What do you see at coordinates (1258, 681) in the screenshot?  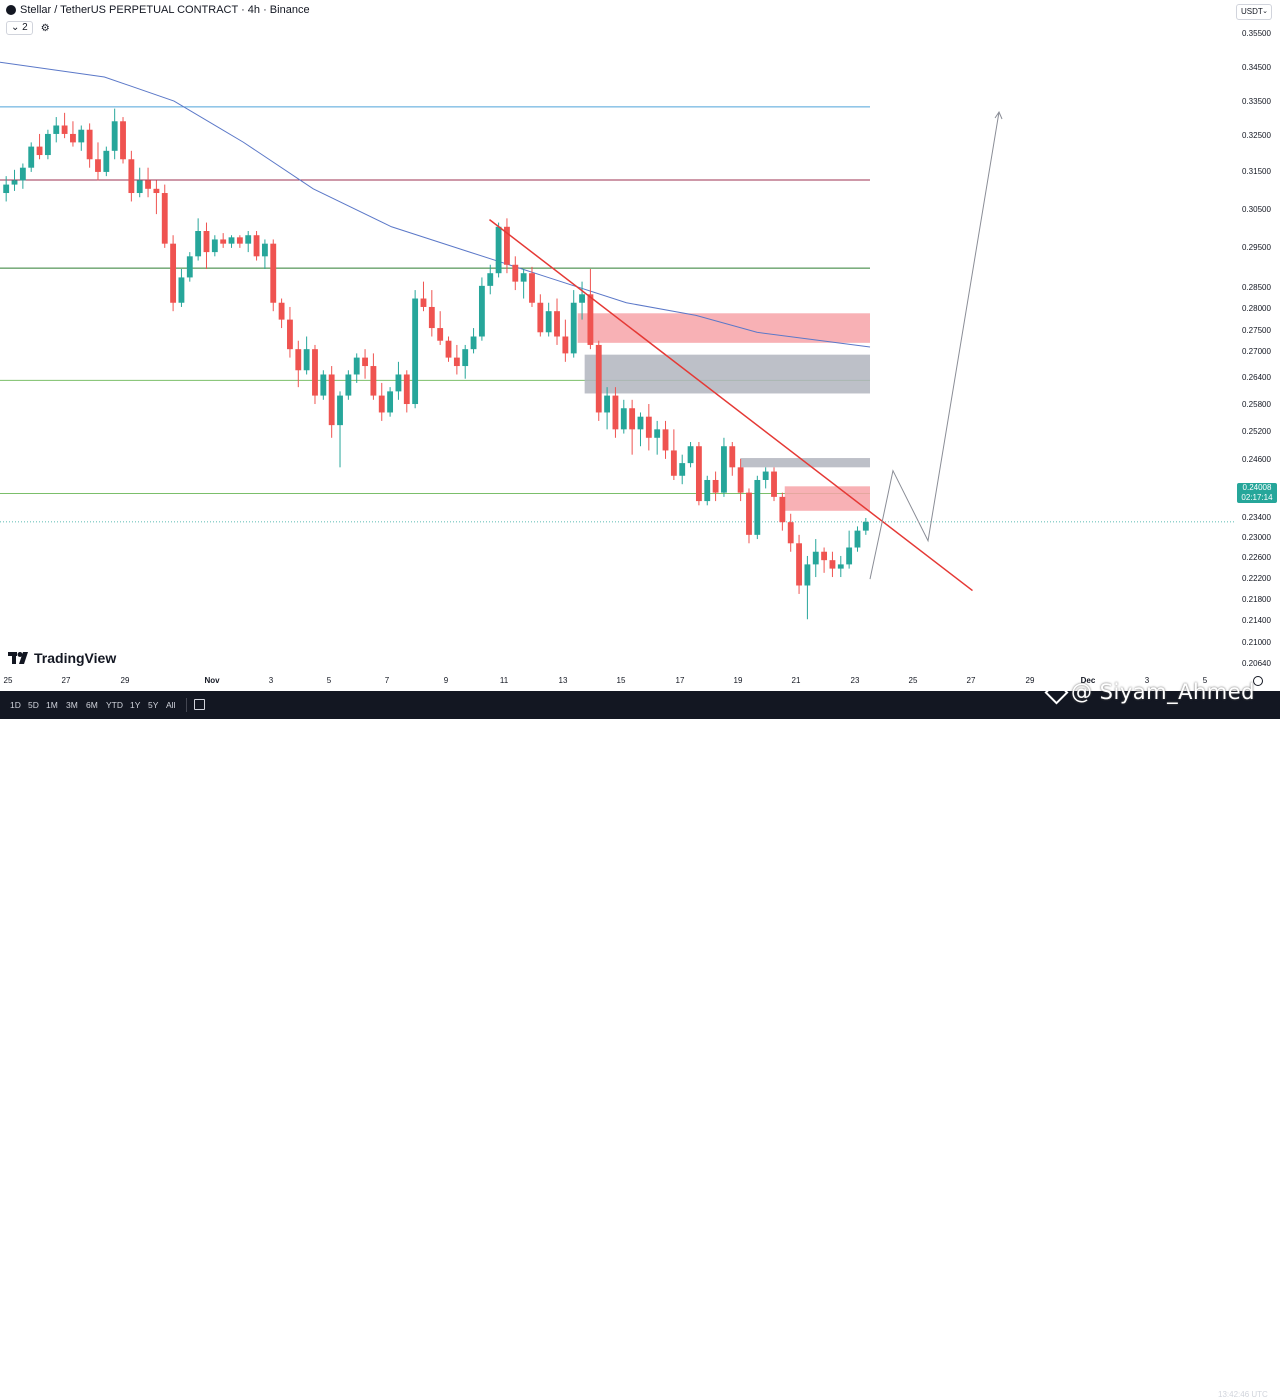 I see `gear-icon` at bounding box center [1258, 681].